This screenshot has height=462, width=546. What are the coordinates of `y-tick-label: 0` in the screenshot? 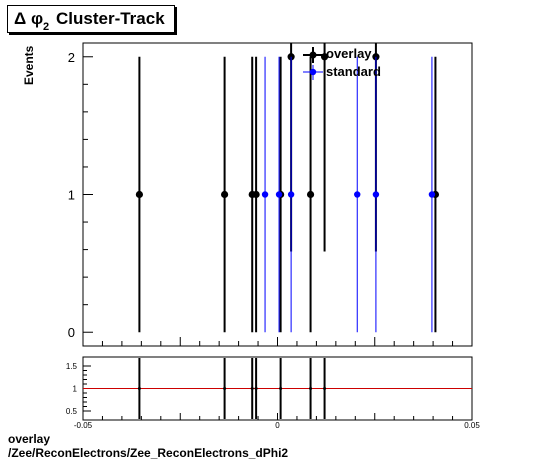 It's located at (71, 332).